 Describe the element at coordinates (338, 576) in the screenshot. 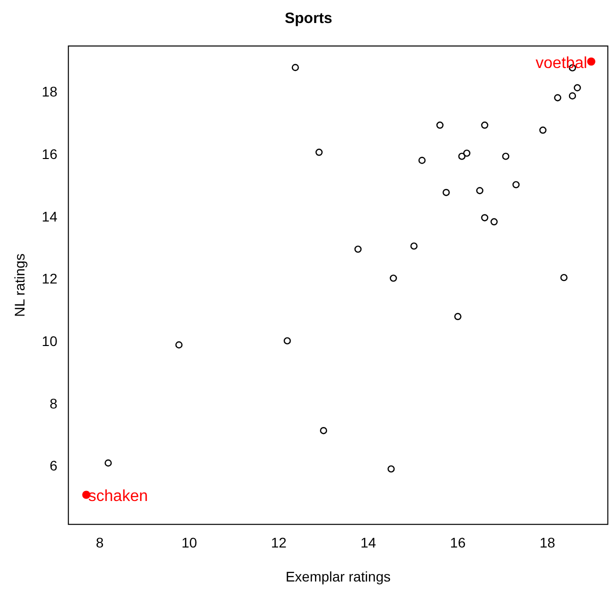

I see `x-axis-title: Exemplar ratings` at that location.